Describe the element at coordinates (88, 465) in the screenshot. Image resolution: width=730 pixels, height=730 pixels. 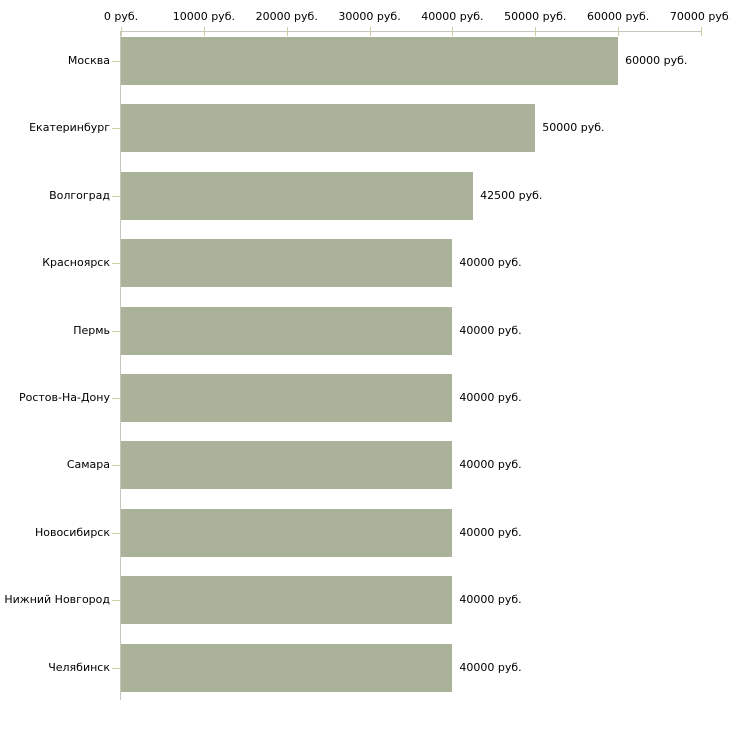
I see `category-label: Самара` at that location.